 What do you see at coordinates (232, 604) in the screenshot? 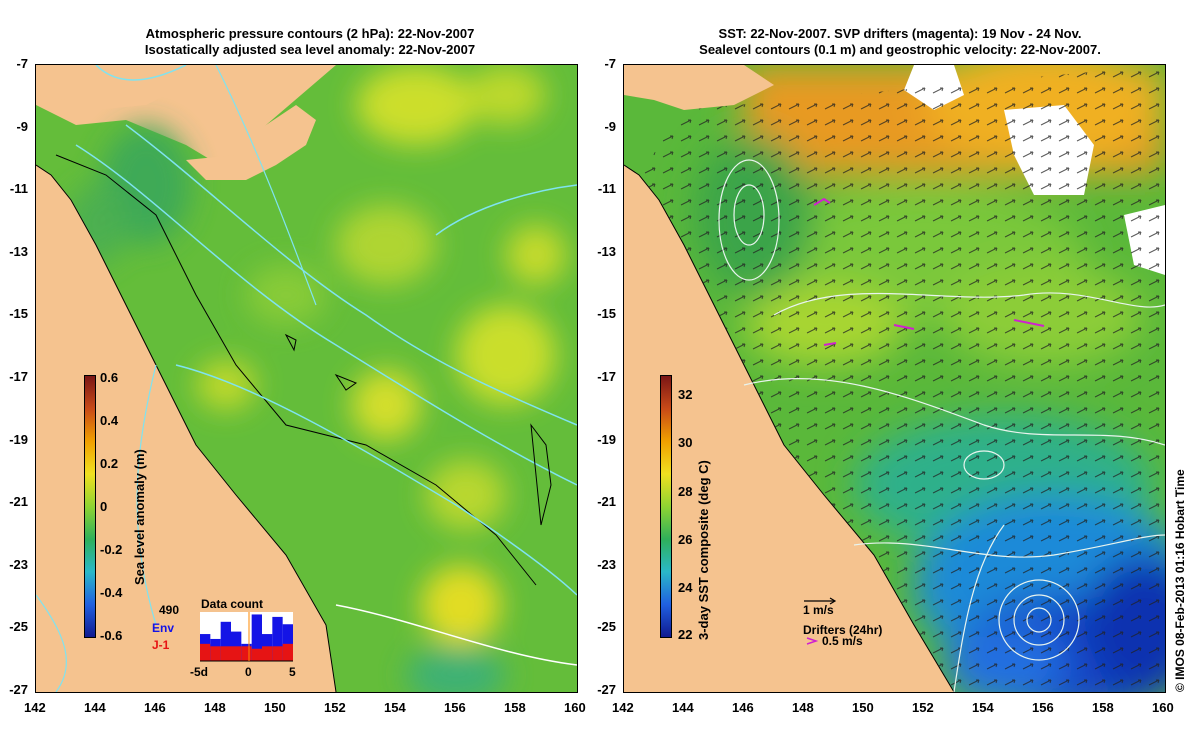
I see `data-count-title: Data count` at bounding box center [232, 604].